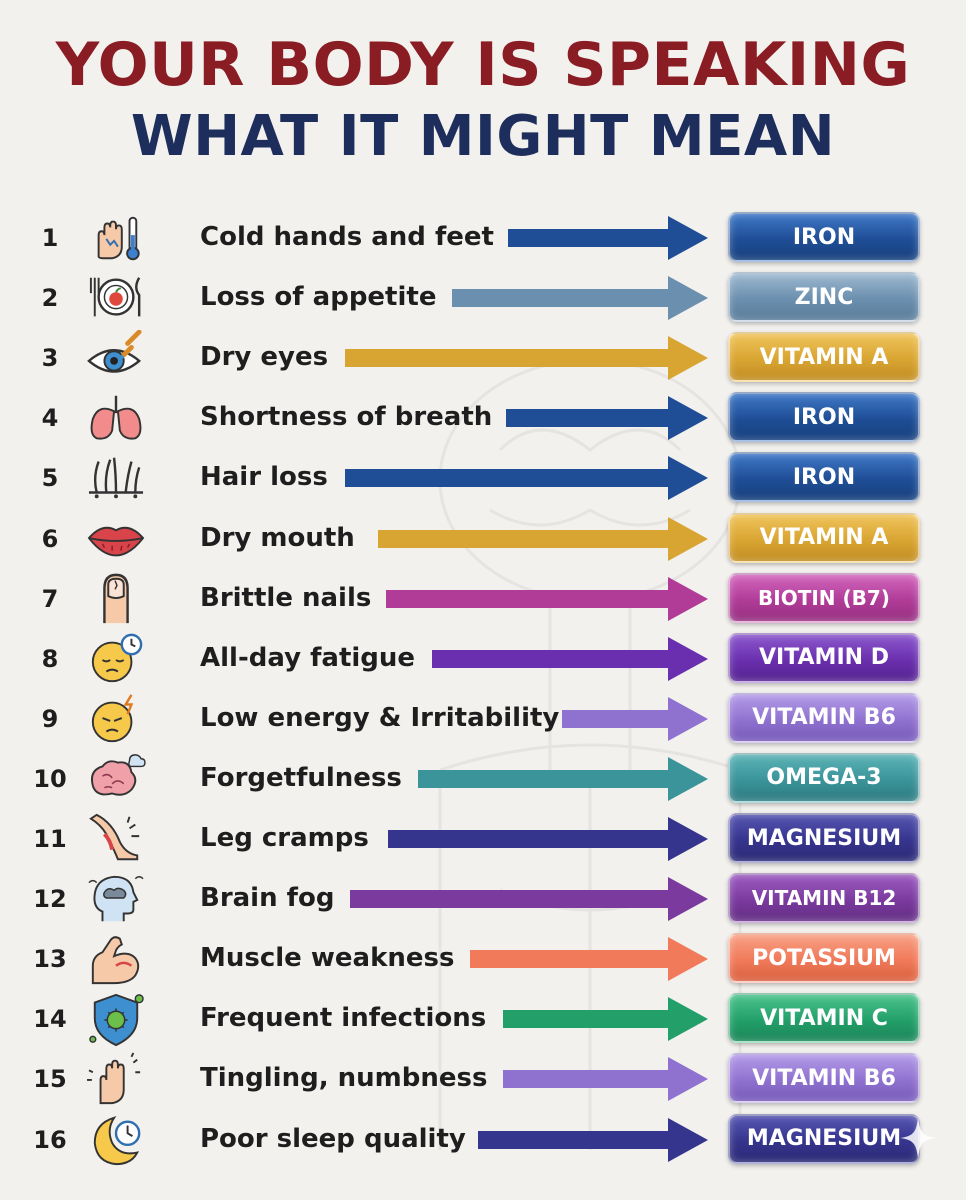  Describe the element at coordinates (116, 238) in the screenshot. I see `cold-hand-thermometer-icon` at that location.